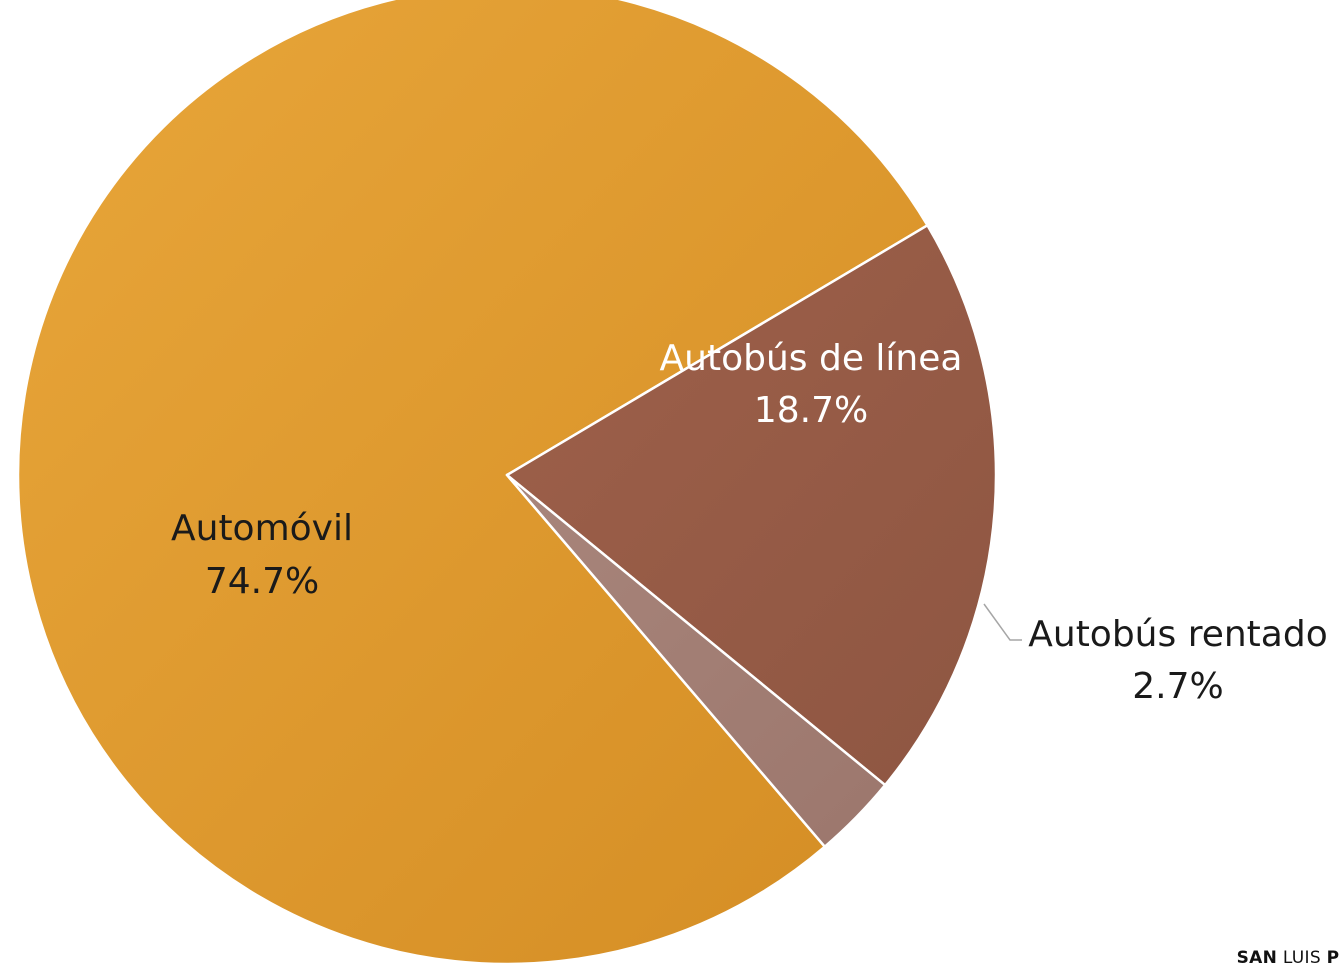 This screenshot has width=1340, height=972. I want to click on slice-category-label-autobus-rentado: Autobús rentado, so click(1177, 634).